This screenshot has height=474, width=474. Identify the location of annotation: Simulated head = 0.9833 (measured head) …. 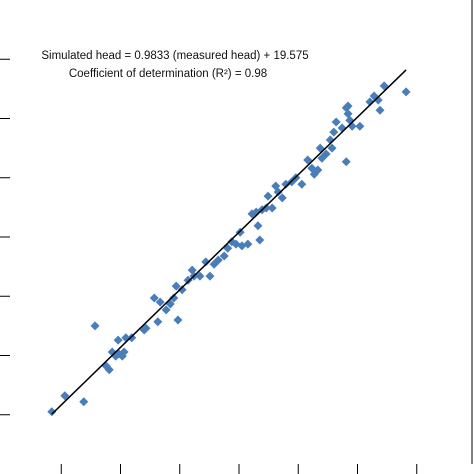
(174, 56).